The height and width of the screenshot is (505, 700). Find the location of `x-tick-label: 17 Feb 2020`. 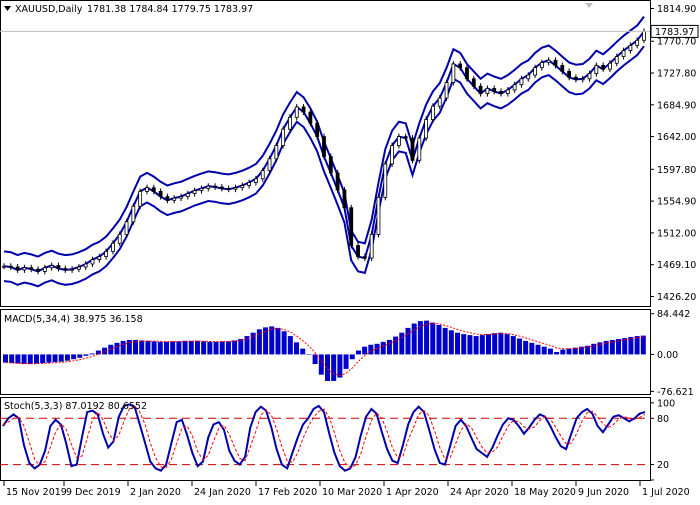

x-tick-label: 17 Feb 2020 is located at coordinates (287, 492).